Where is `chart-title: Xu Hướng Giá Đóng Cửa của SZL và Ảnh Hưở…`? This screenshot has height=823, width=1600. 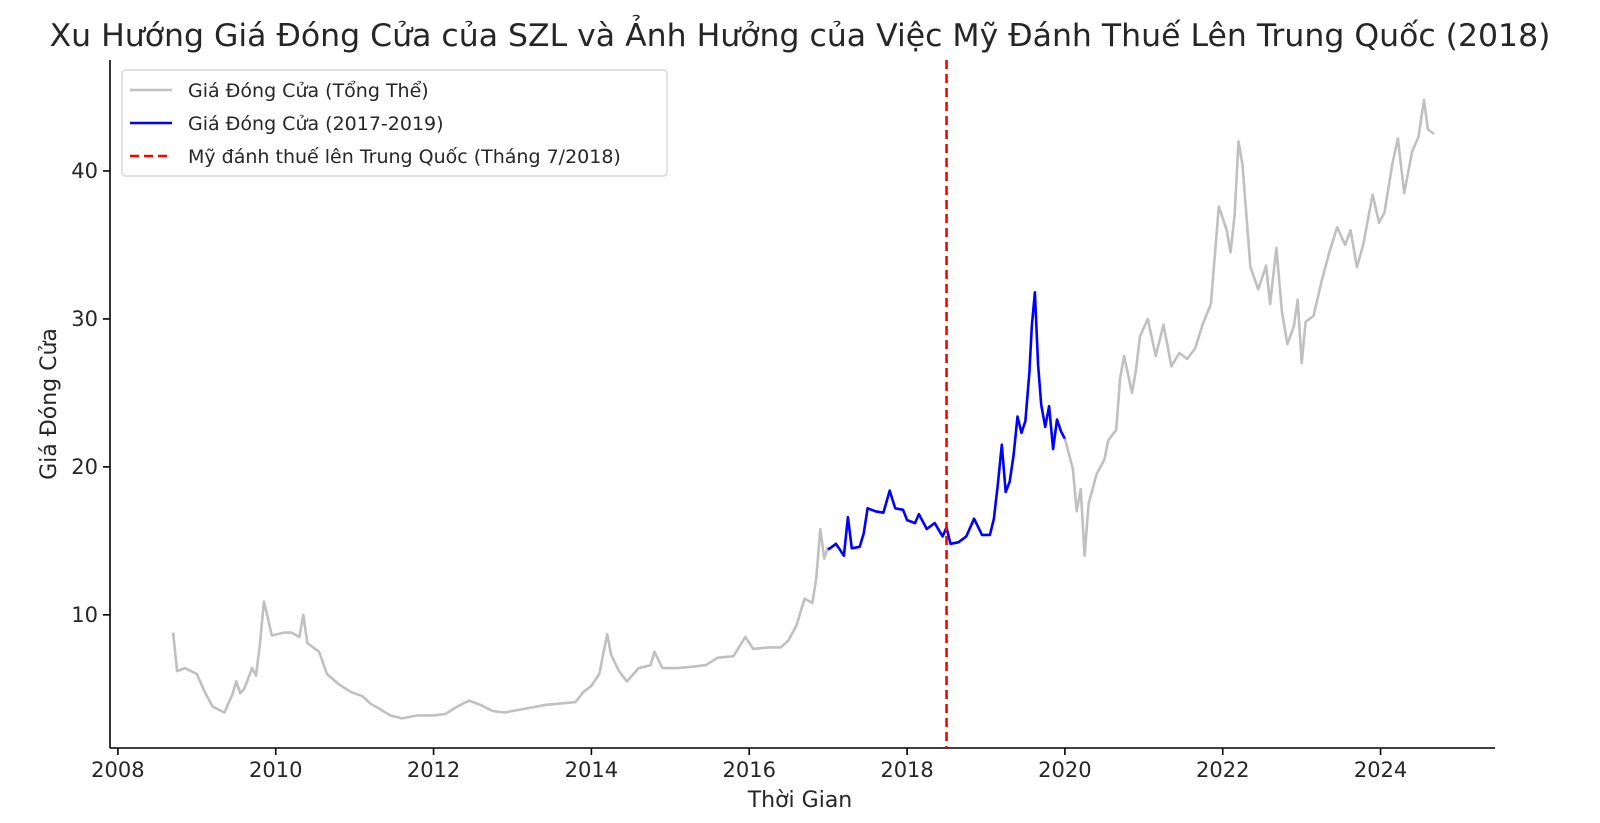
chart-title: Xu Hướng Giá Đóng Cửa của SZL và Ảnh Hưở… is located at coordinates (800, 33).